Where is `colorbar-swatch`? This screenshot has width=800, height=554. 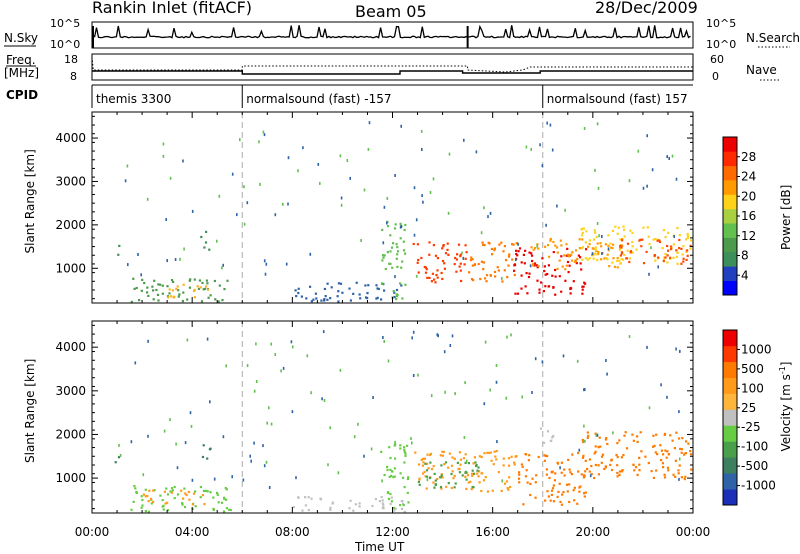
colorbar-swatch is located at coordinates (730, 245).